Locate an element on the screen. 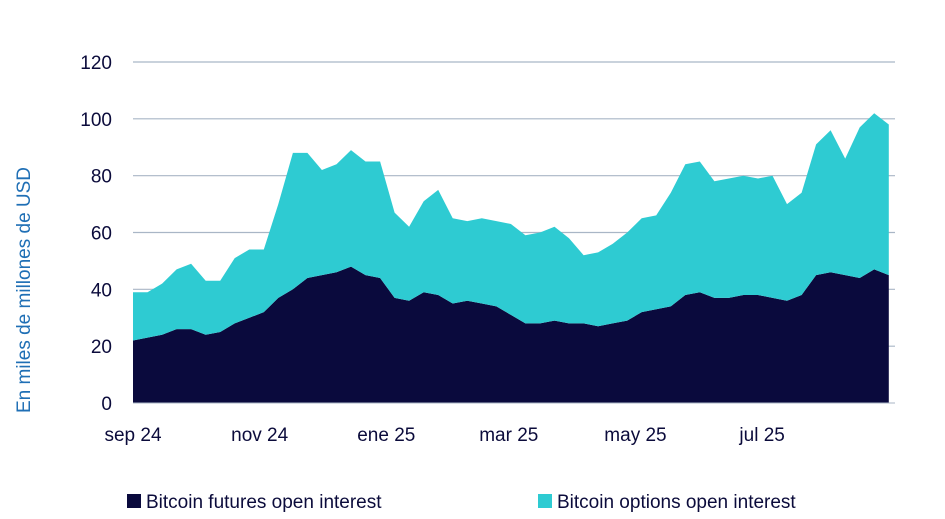 Image resolution: width=945 pixels, height=519 pixels. x-tick-label: may 25 is located at coordinates (635, 435).